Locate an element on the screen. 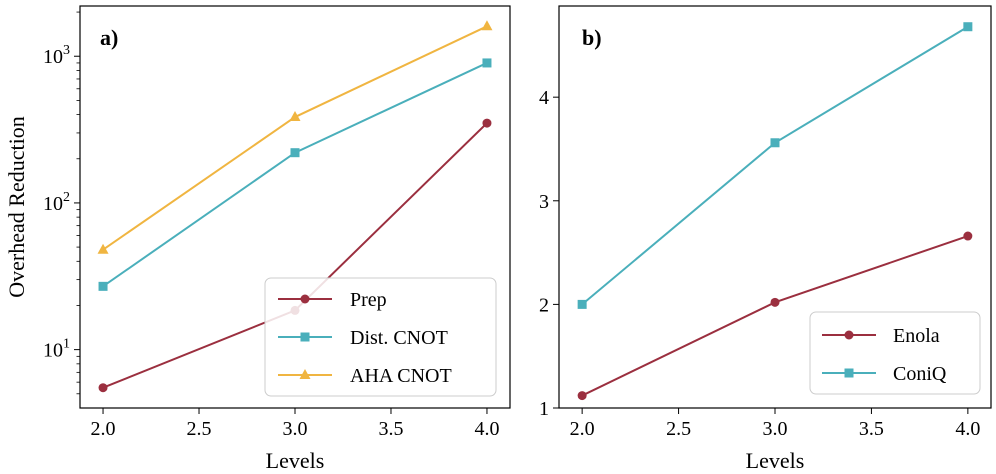  legend-label-aha-cnot: AHA CNOT is located at coordinates (401, 376).